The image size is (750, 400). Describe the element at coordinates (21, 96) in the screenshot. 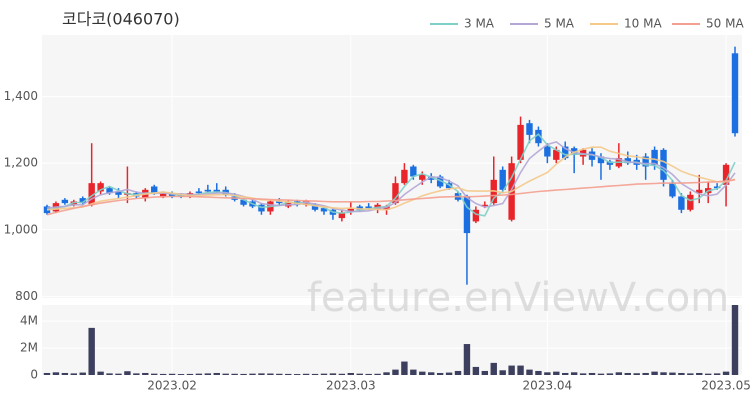

I see `y-tick-label: 1,400` at that location.